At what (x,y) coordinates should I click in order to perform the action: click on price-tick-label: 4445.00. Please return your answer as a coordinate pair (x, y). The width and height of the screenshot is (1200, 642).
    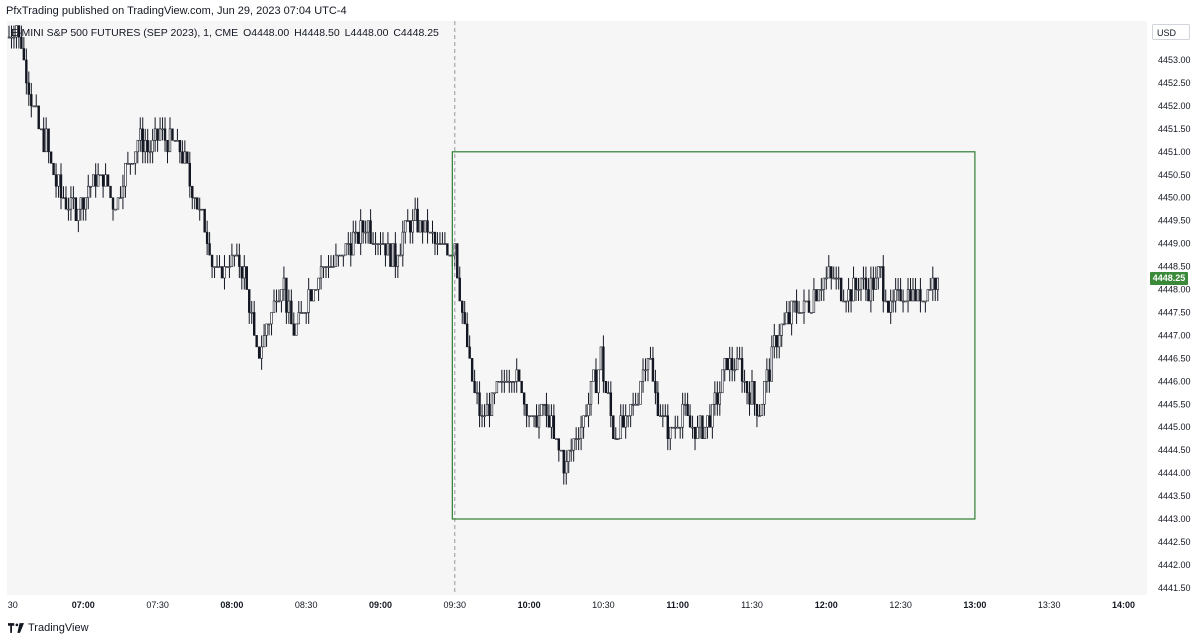
    Looking at the image, I should click on (1174, 427).